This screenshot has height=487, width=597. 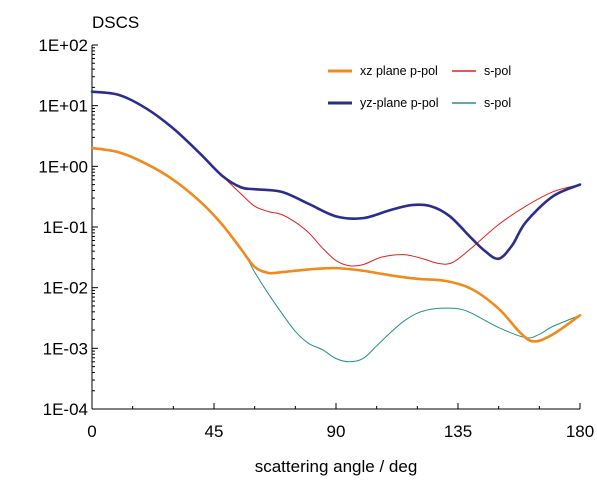 I want to click on chart-title: DSCS, so click(x=115, y=22).